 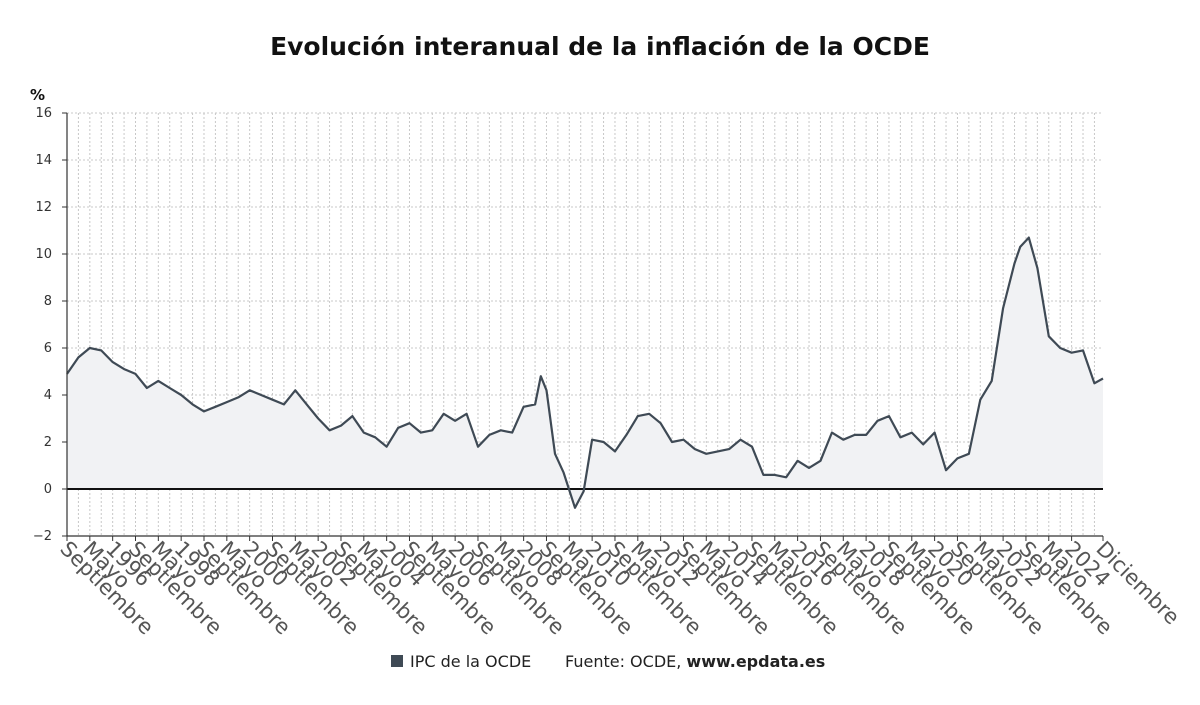 What do you see at coordinates (43, 160) in the screenshot?
I see `y-tick-label: 14` at bounding box center [43, 160].